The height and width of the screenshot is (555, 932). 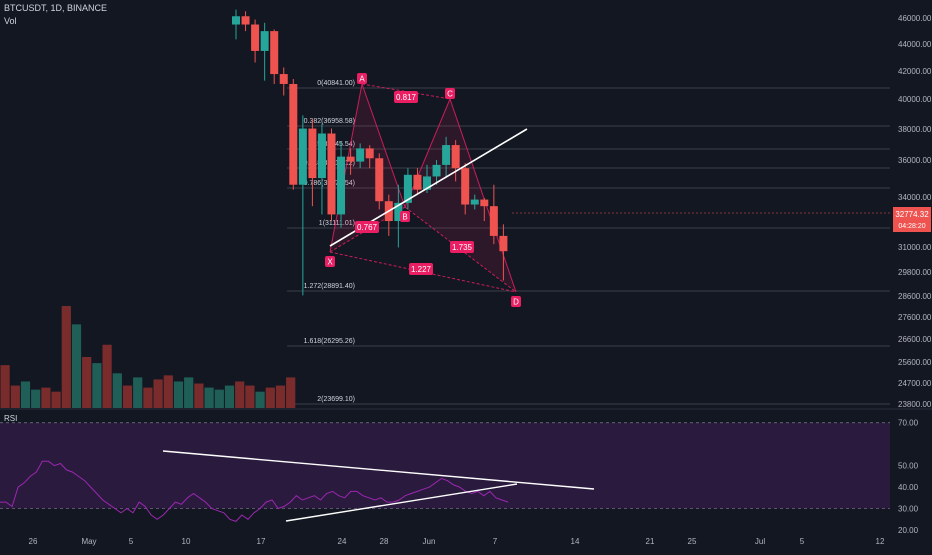 What do you see at coordinates (33, 541) in the screenshot?
I see `time-axis-label: 26` at bounding box center [33, 541].